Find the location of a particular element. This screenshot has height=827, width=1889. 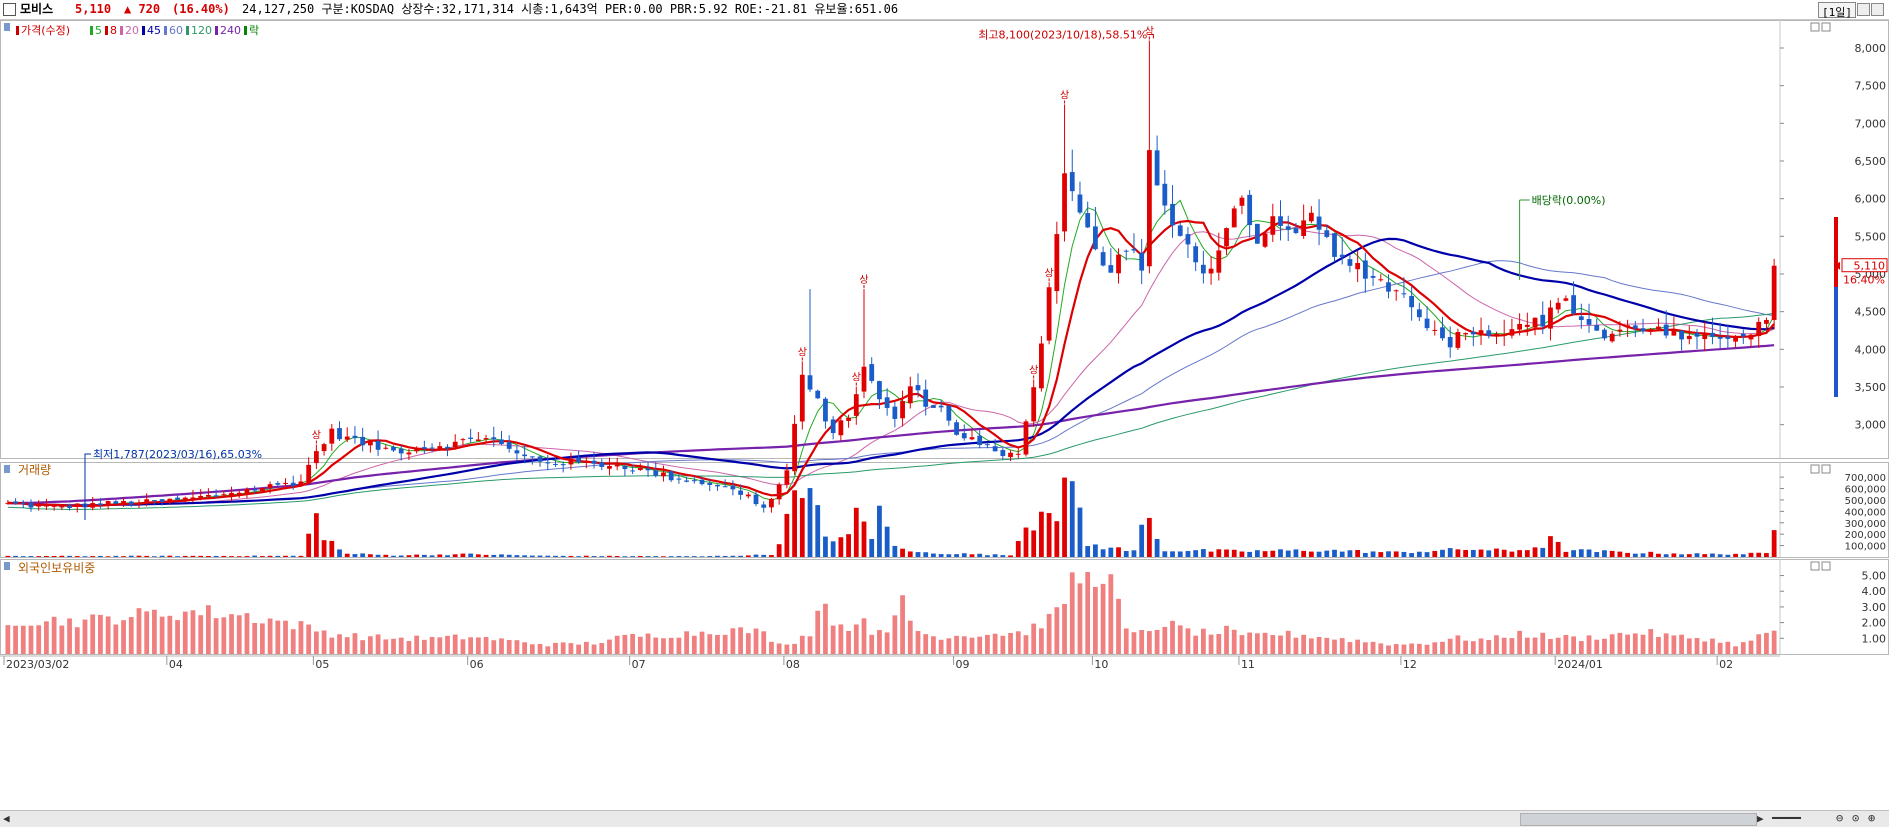

foreign-tick-label: 1.00 is located at coordinates (1874, 638).